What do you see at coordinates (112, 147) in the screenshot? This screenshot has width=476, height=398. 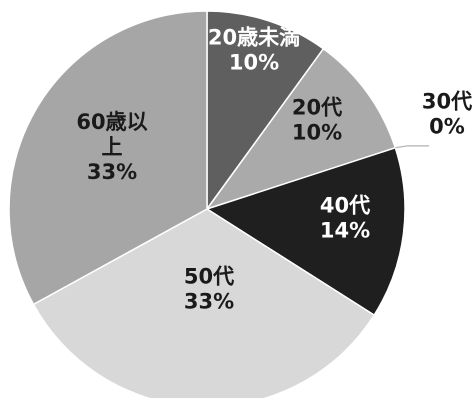 I see `slice-category-60-and-over: 上` at bounding box center [112, 147].